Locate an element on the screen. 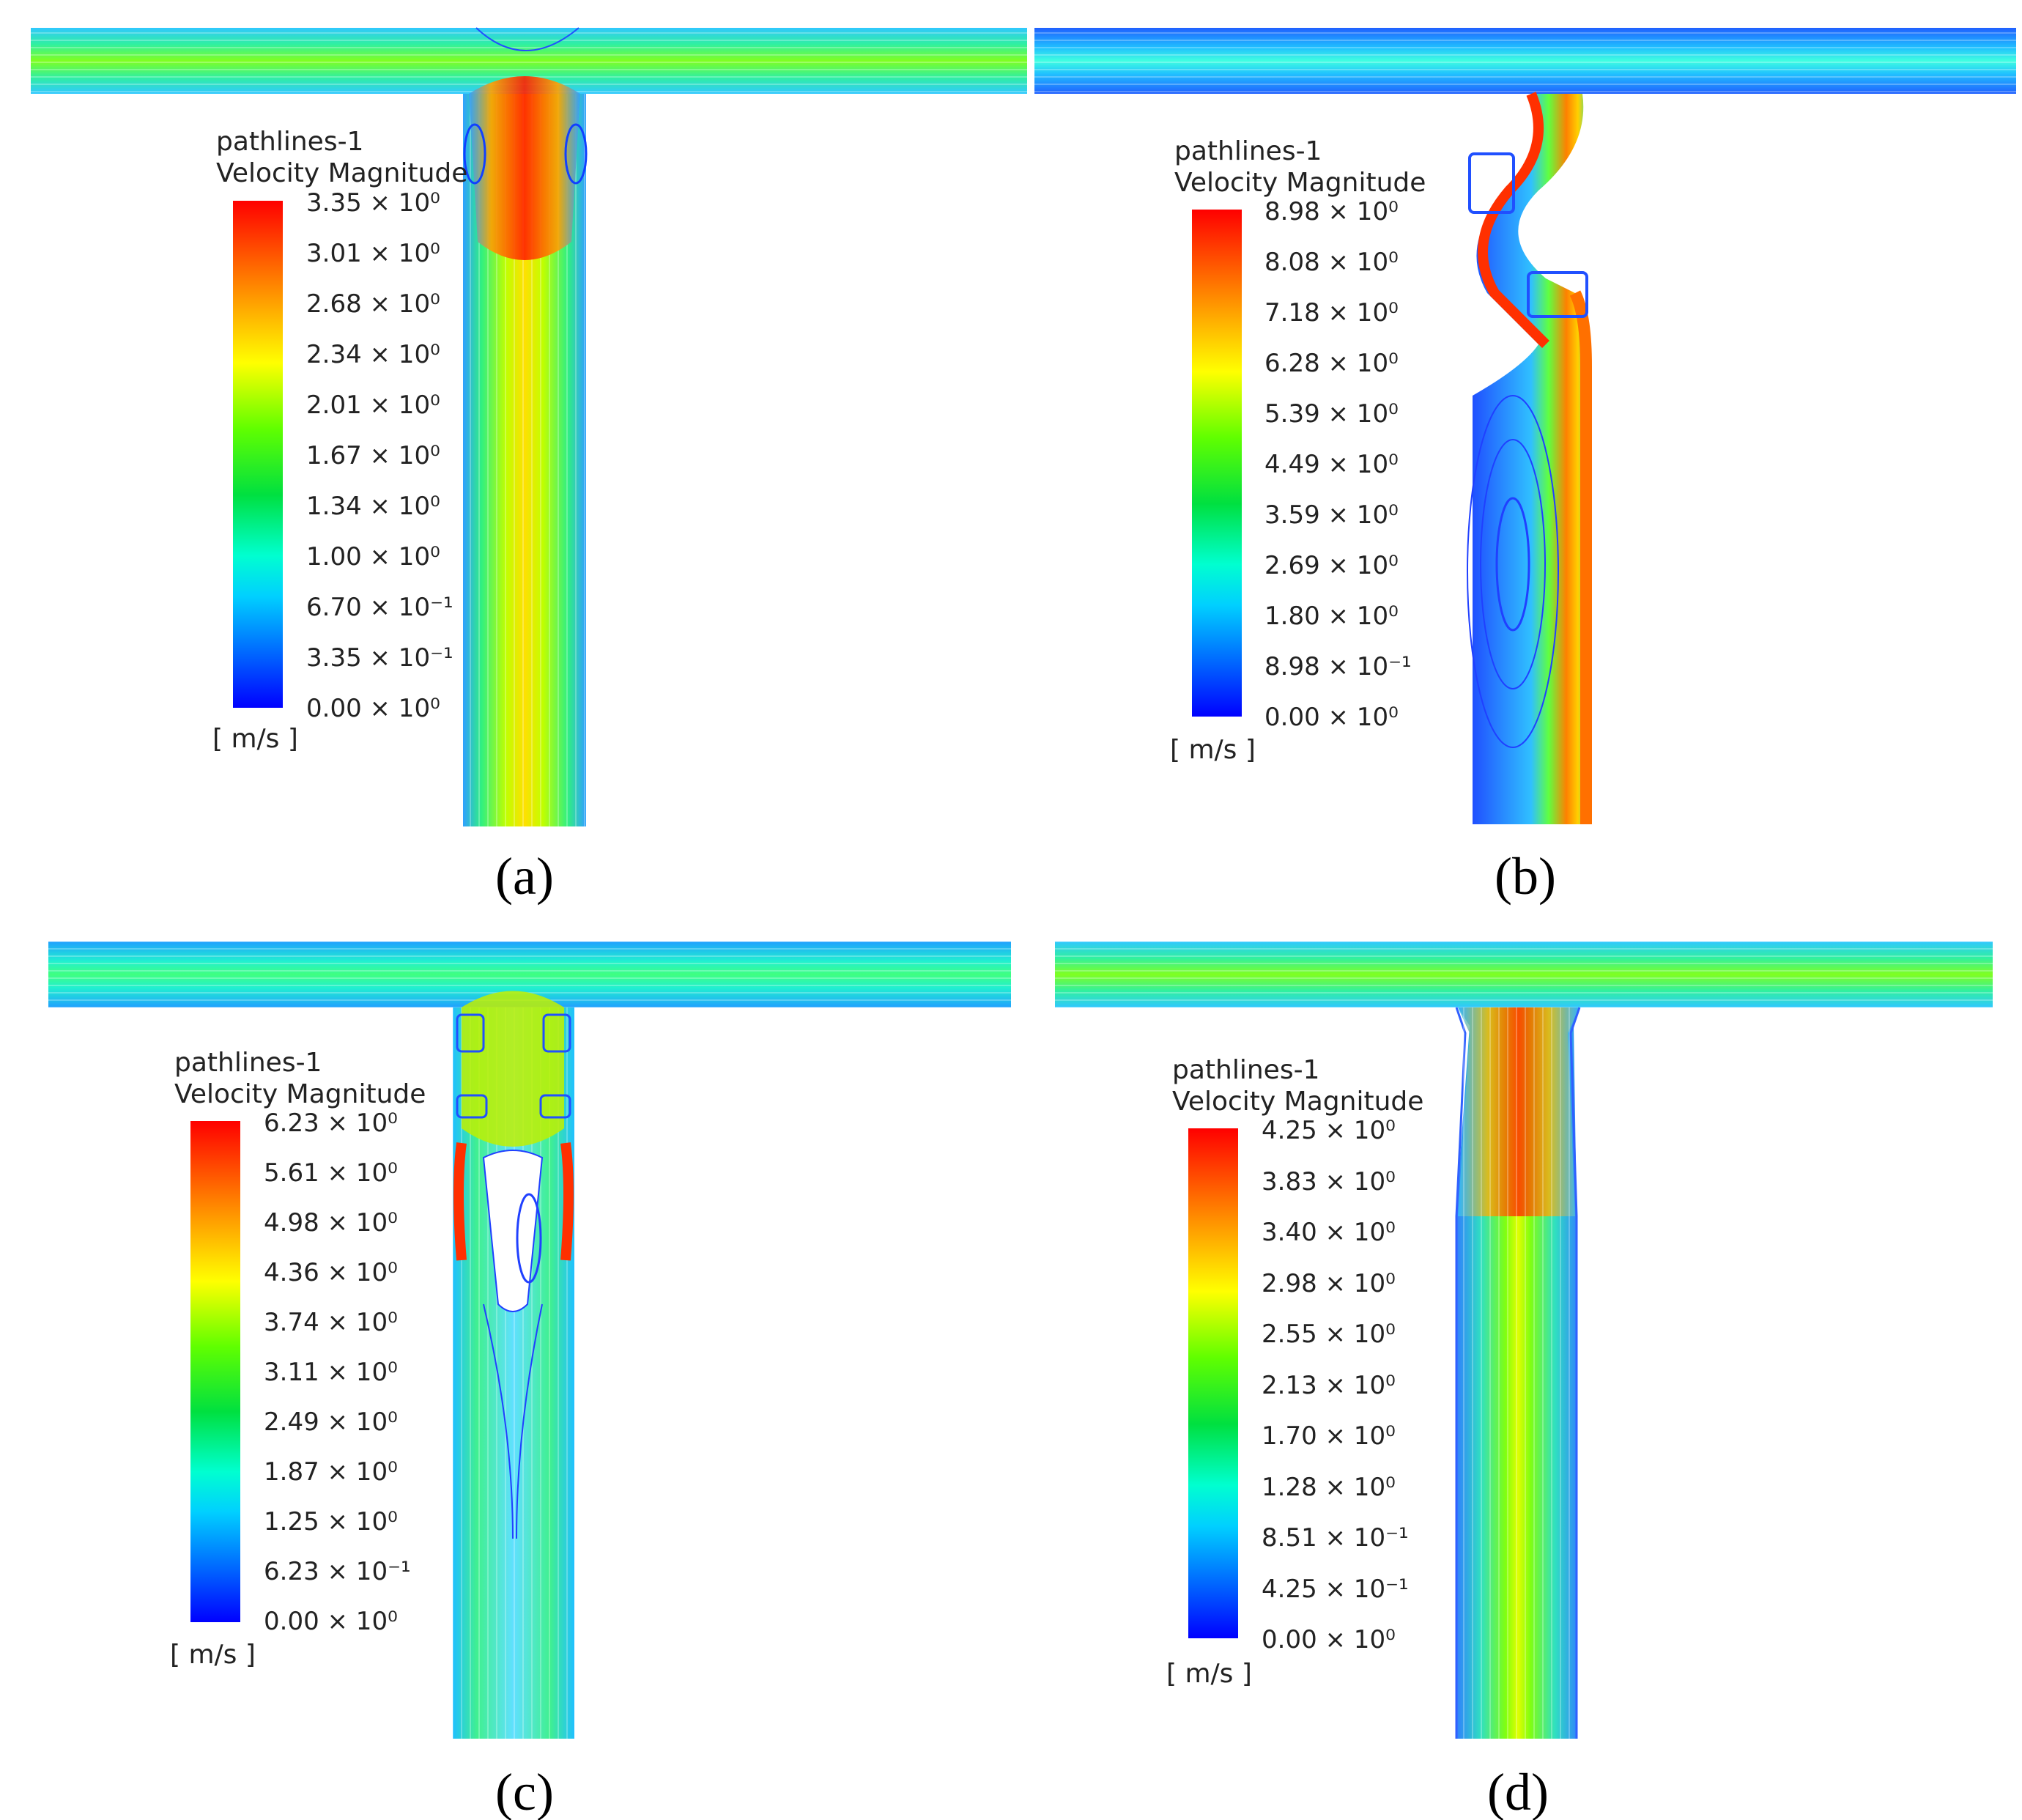  tick-label: 1.80 × 10⁰ is located at coordinates (1331, 616).